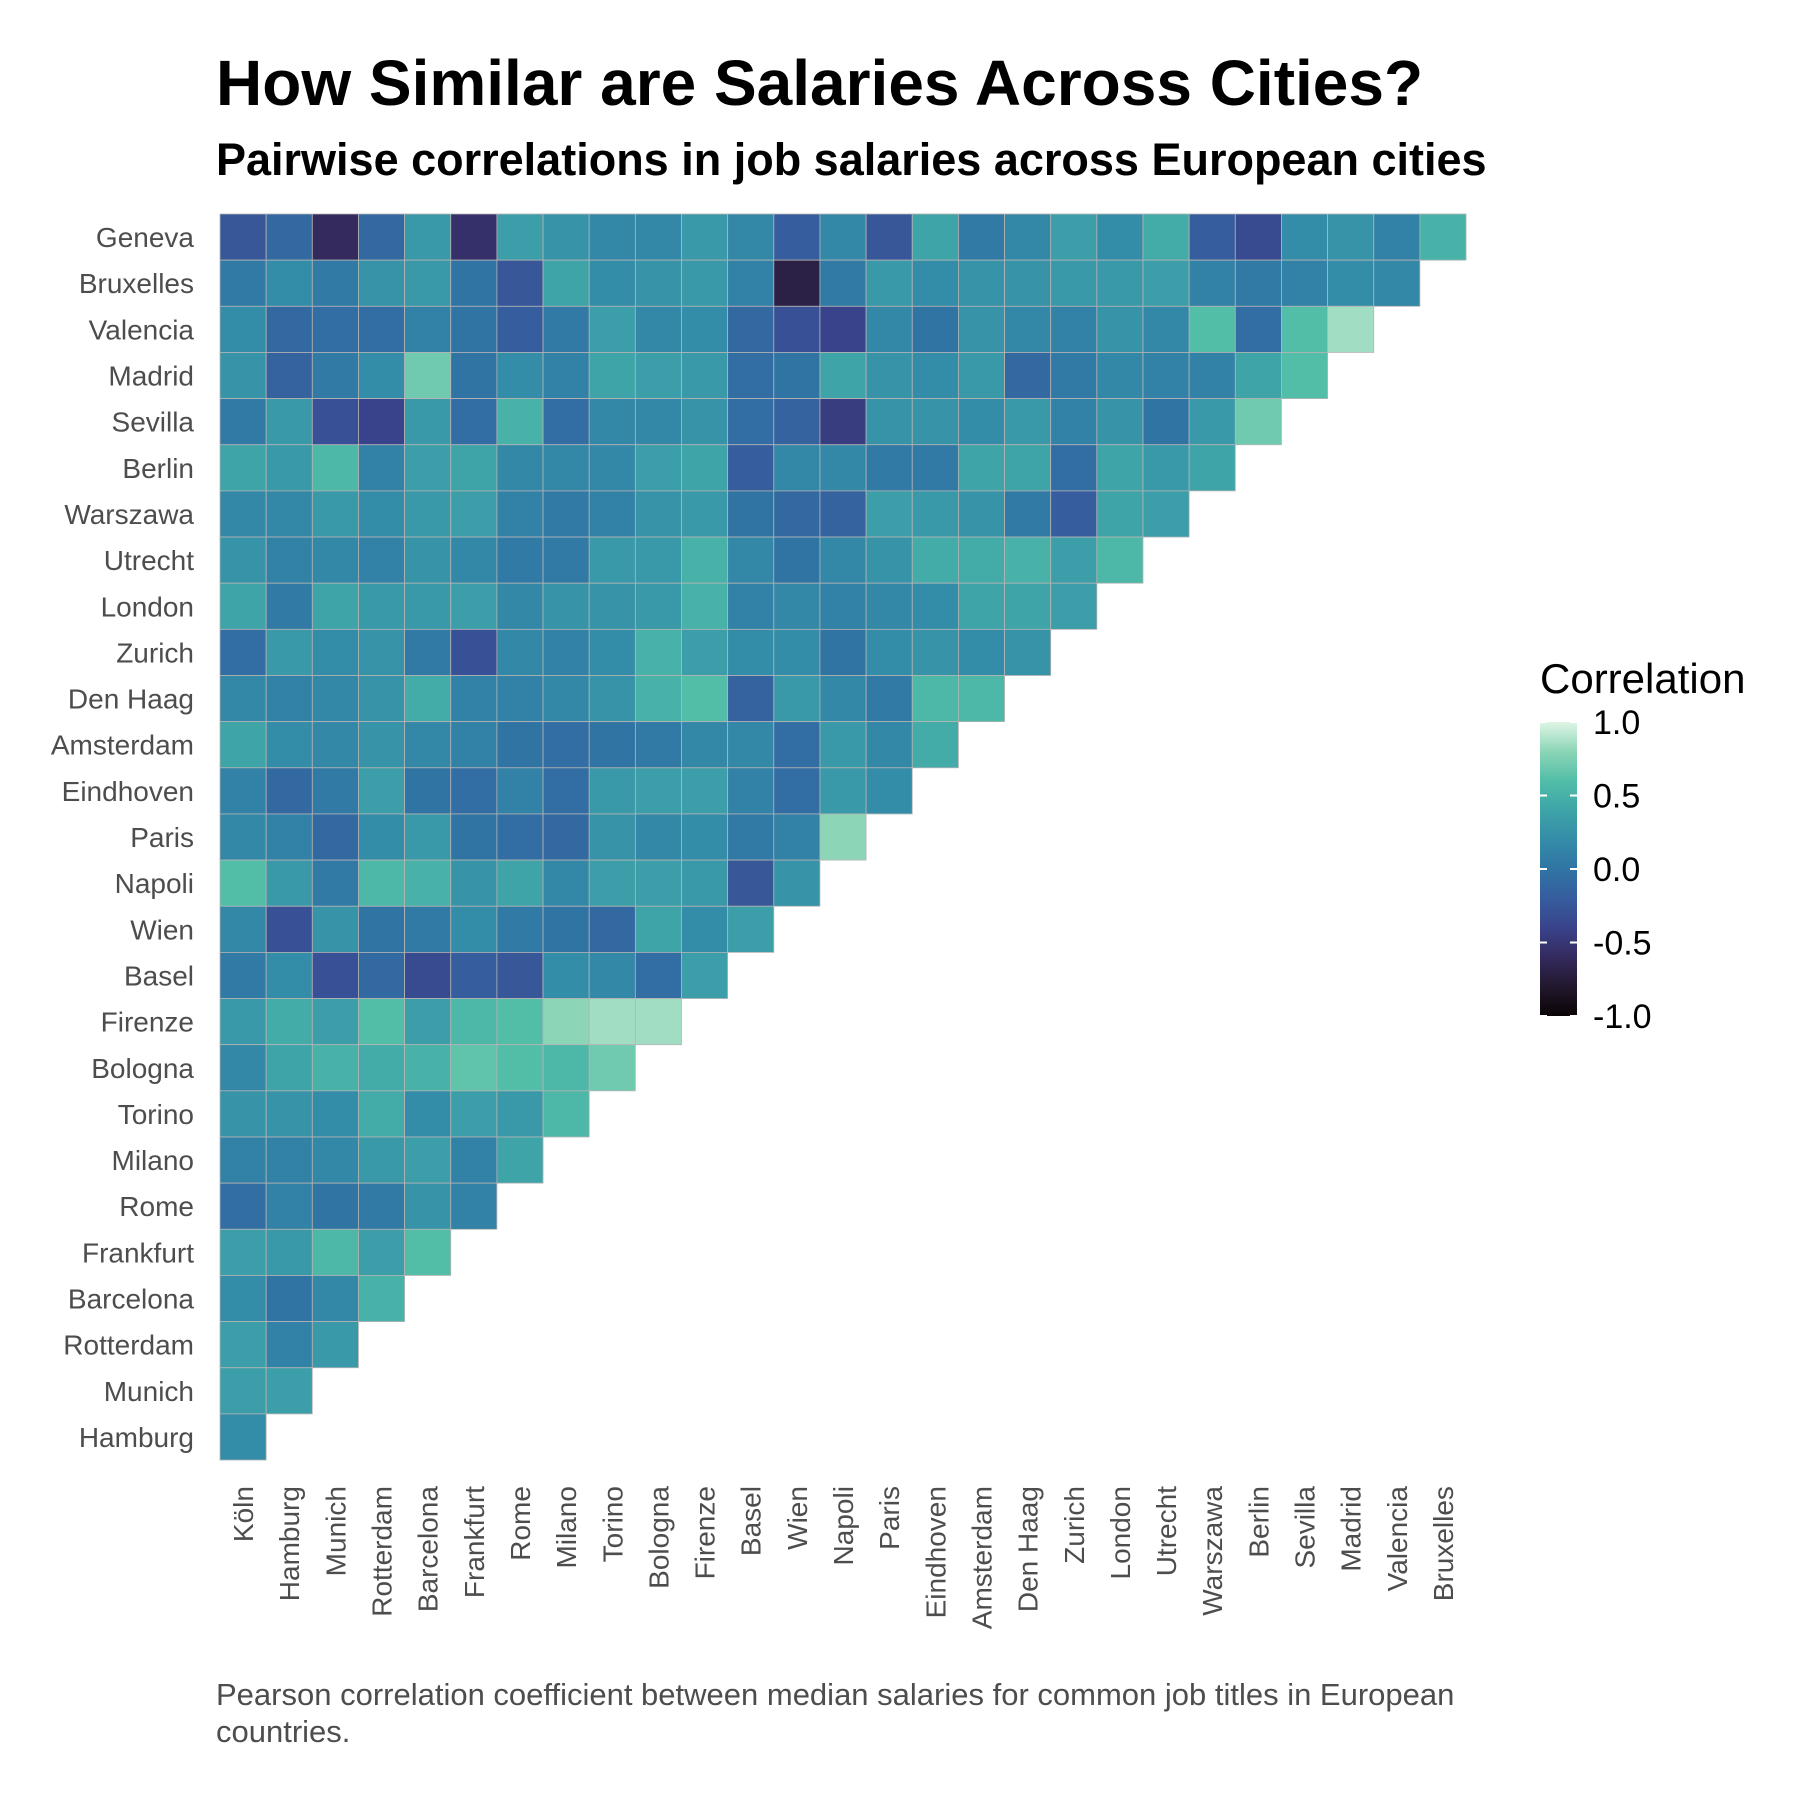 The image size is (1800, 1800). Describe the element at coordinates (335, 1531) in the screenshot. I see `x-tick-label: Munich` at that location.